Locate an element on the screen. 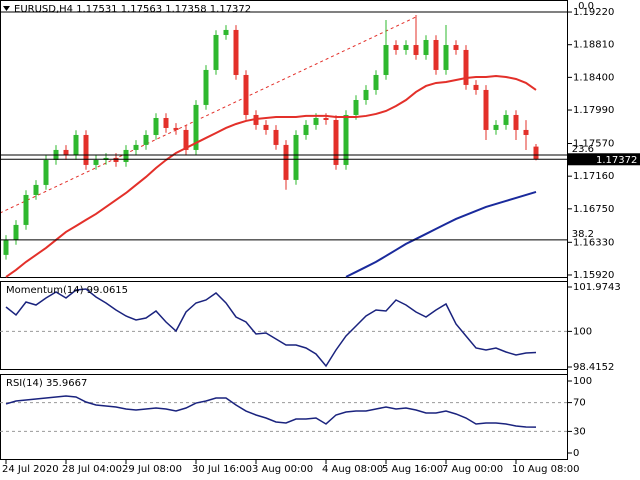 The image size is (640, 480). x-tick-label: 29 Jul 08:00 is located at coordinates (152, 469).